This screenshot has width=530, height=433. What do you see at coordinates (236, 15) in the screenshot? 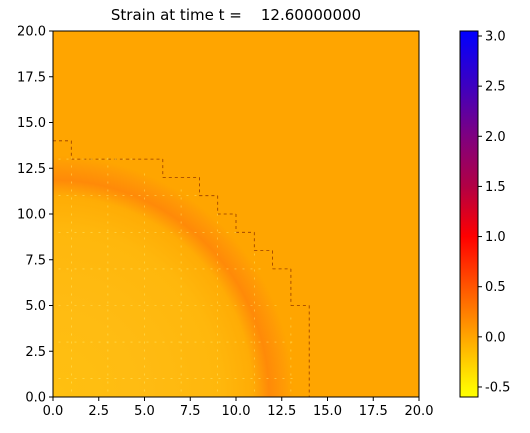
I see `chart-title: Strain at time t = 12.60000000` at bounding box center [236, 15].